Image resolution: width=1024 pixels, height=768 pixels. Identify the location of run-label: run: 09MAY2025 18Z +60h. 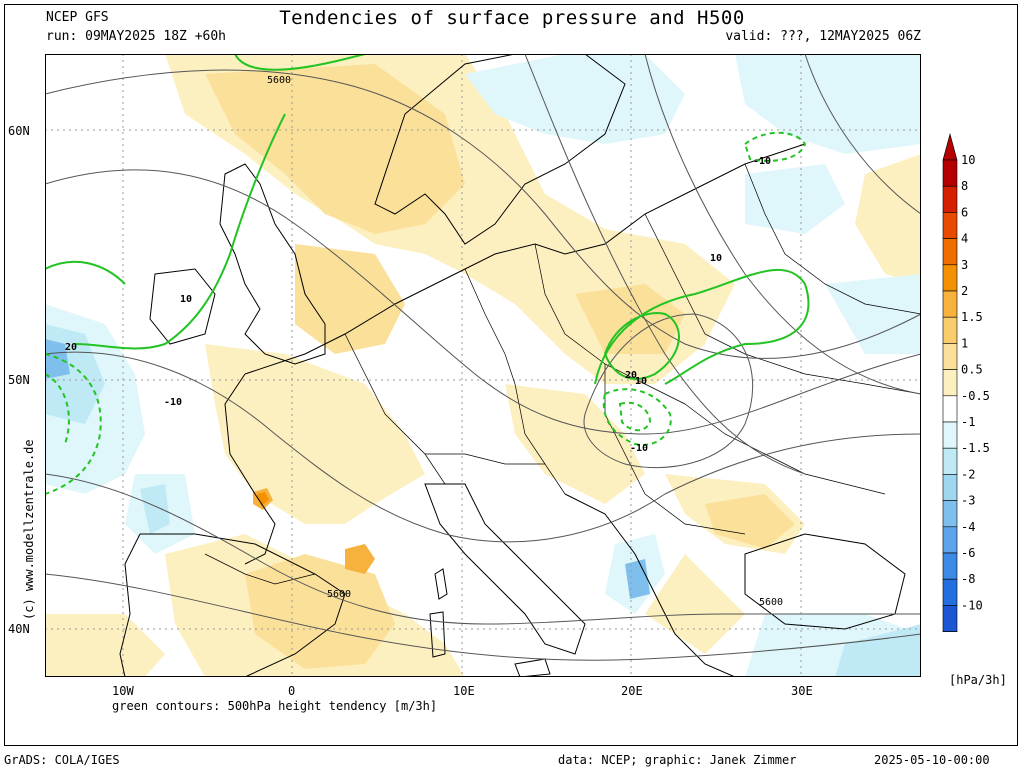
(136, 36).